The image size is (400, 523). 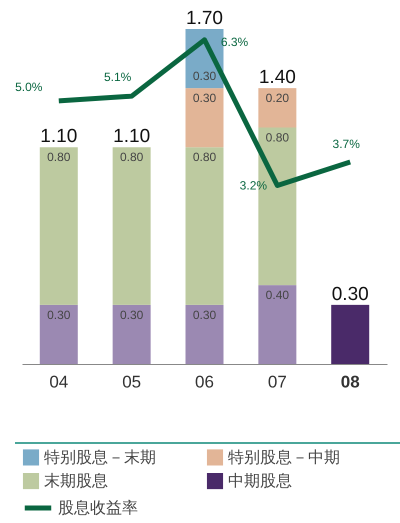 I want to click on data-label: 0.40, so click(x=278, y=295).